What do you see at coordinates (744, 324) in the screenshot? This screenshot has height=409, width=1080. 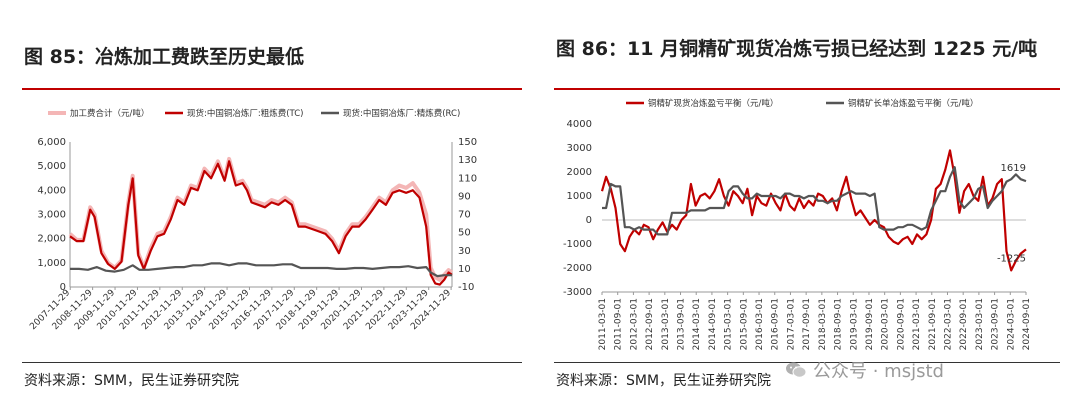 I see `x-tick-label: 2015-09-01` at bounding box center [744, 324].